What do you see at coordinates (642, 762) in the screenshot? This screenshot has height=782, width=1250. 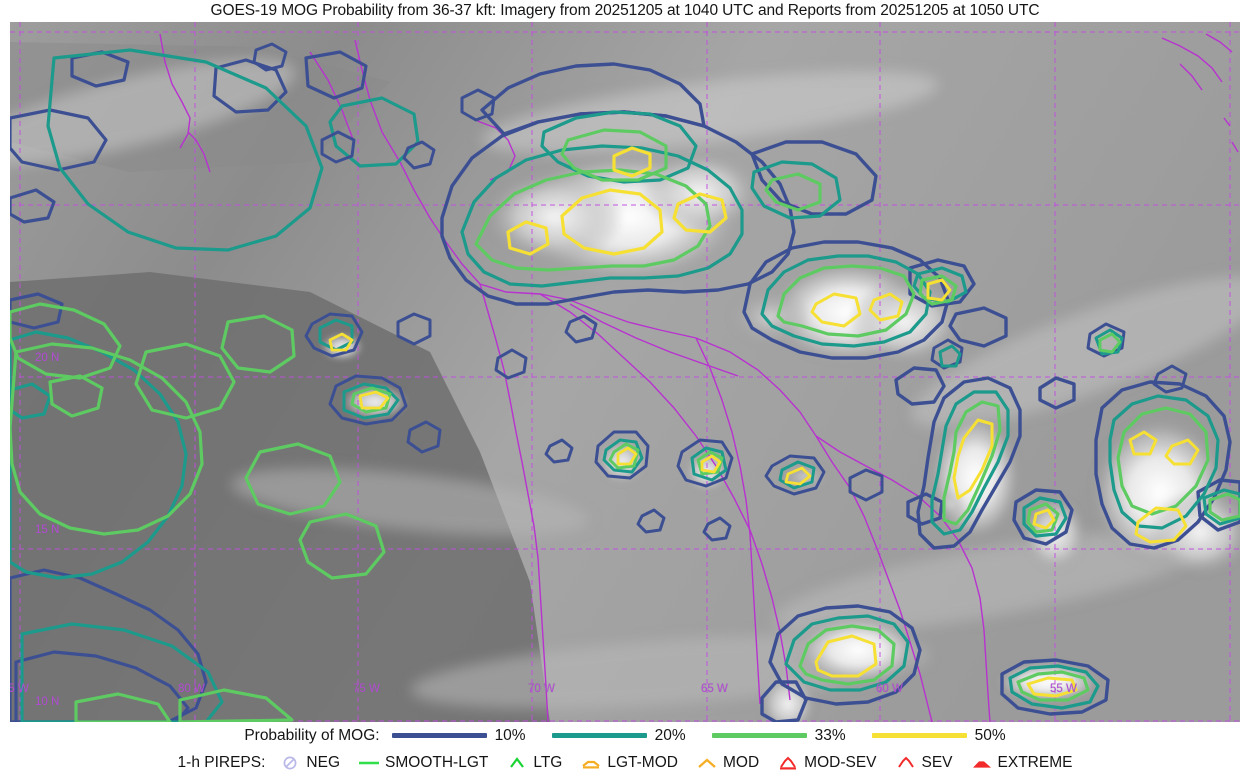 I see `pirep-label-lgt-mod: LGT-MOD` at bounding box center [642, 762].